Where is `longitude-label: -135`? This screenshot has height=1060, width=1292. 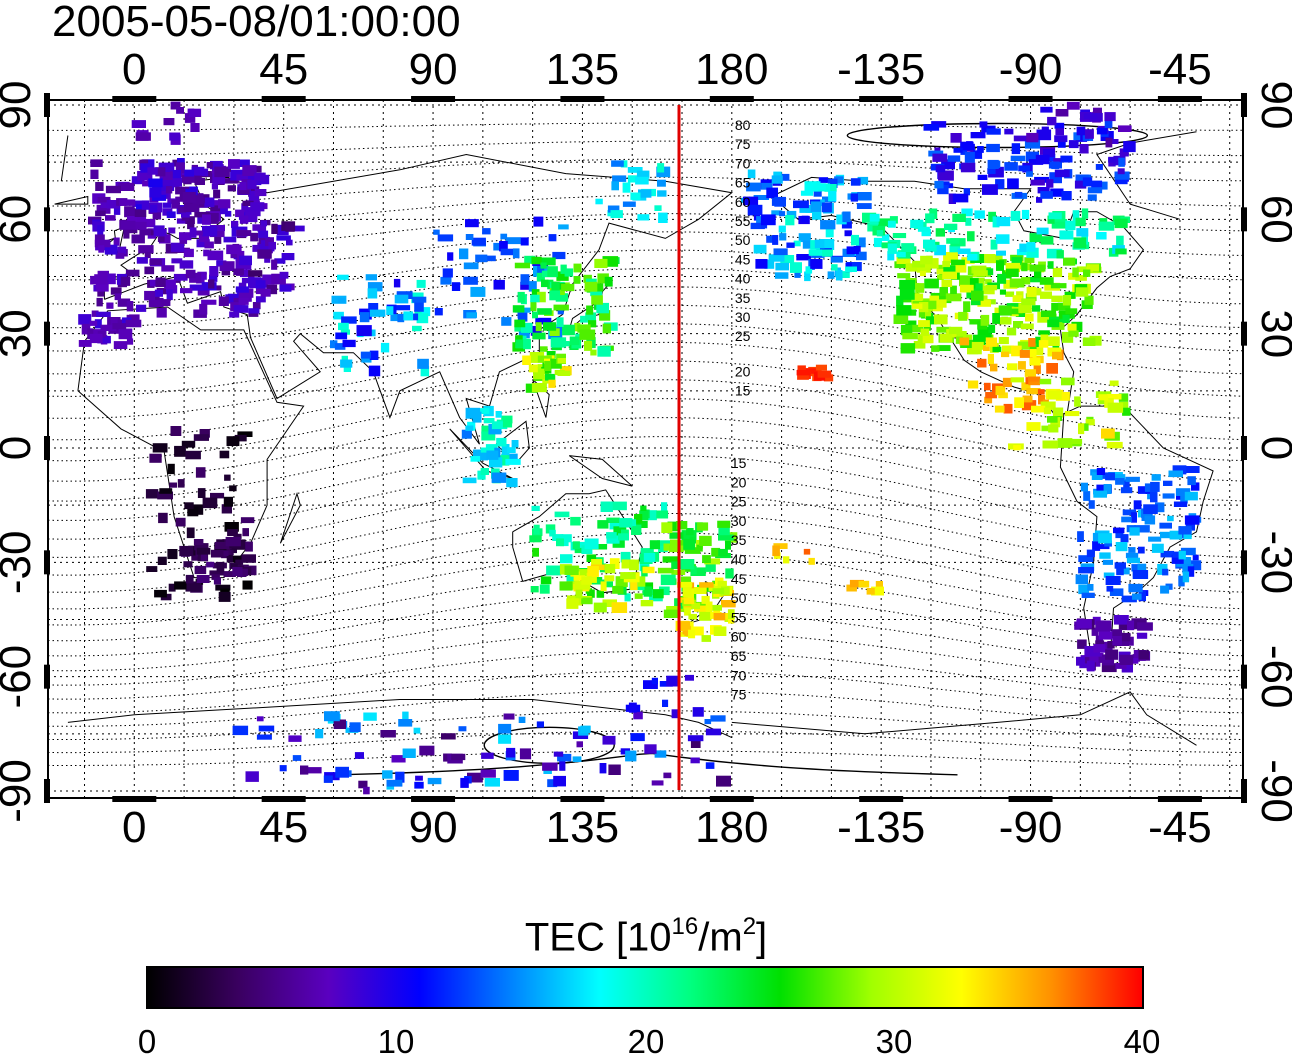
longitude-label: -135 is located at coordinates (881, 69).